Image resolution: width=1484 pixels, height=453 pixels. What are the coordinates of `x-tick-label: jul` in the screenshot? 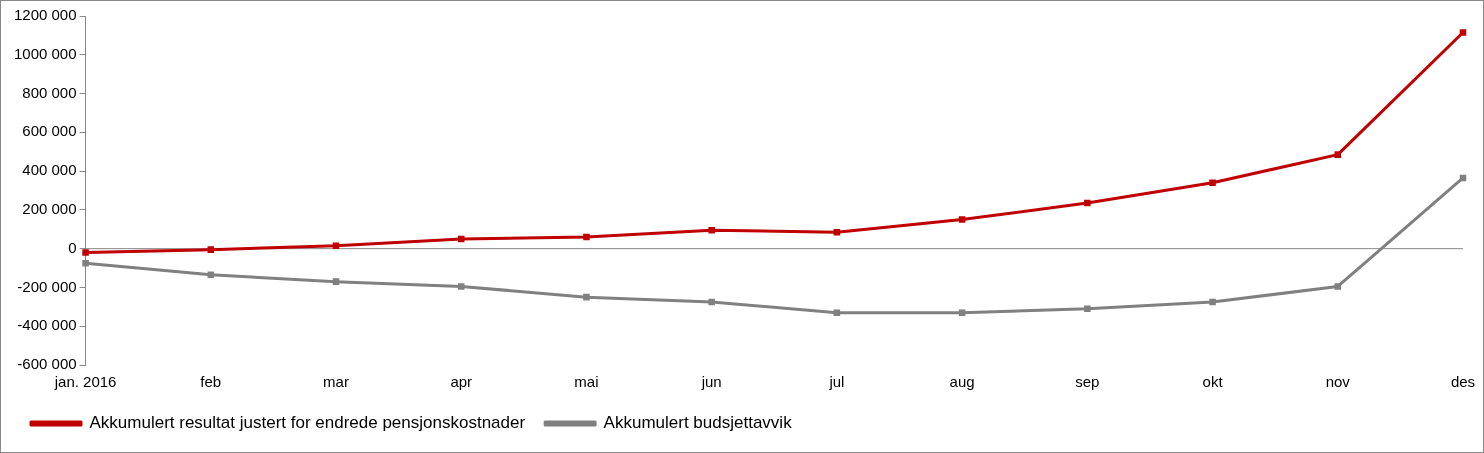 It's located at (836, 382).